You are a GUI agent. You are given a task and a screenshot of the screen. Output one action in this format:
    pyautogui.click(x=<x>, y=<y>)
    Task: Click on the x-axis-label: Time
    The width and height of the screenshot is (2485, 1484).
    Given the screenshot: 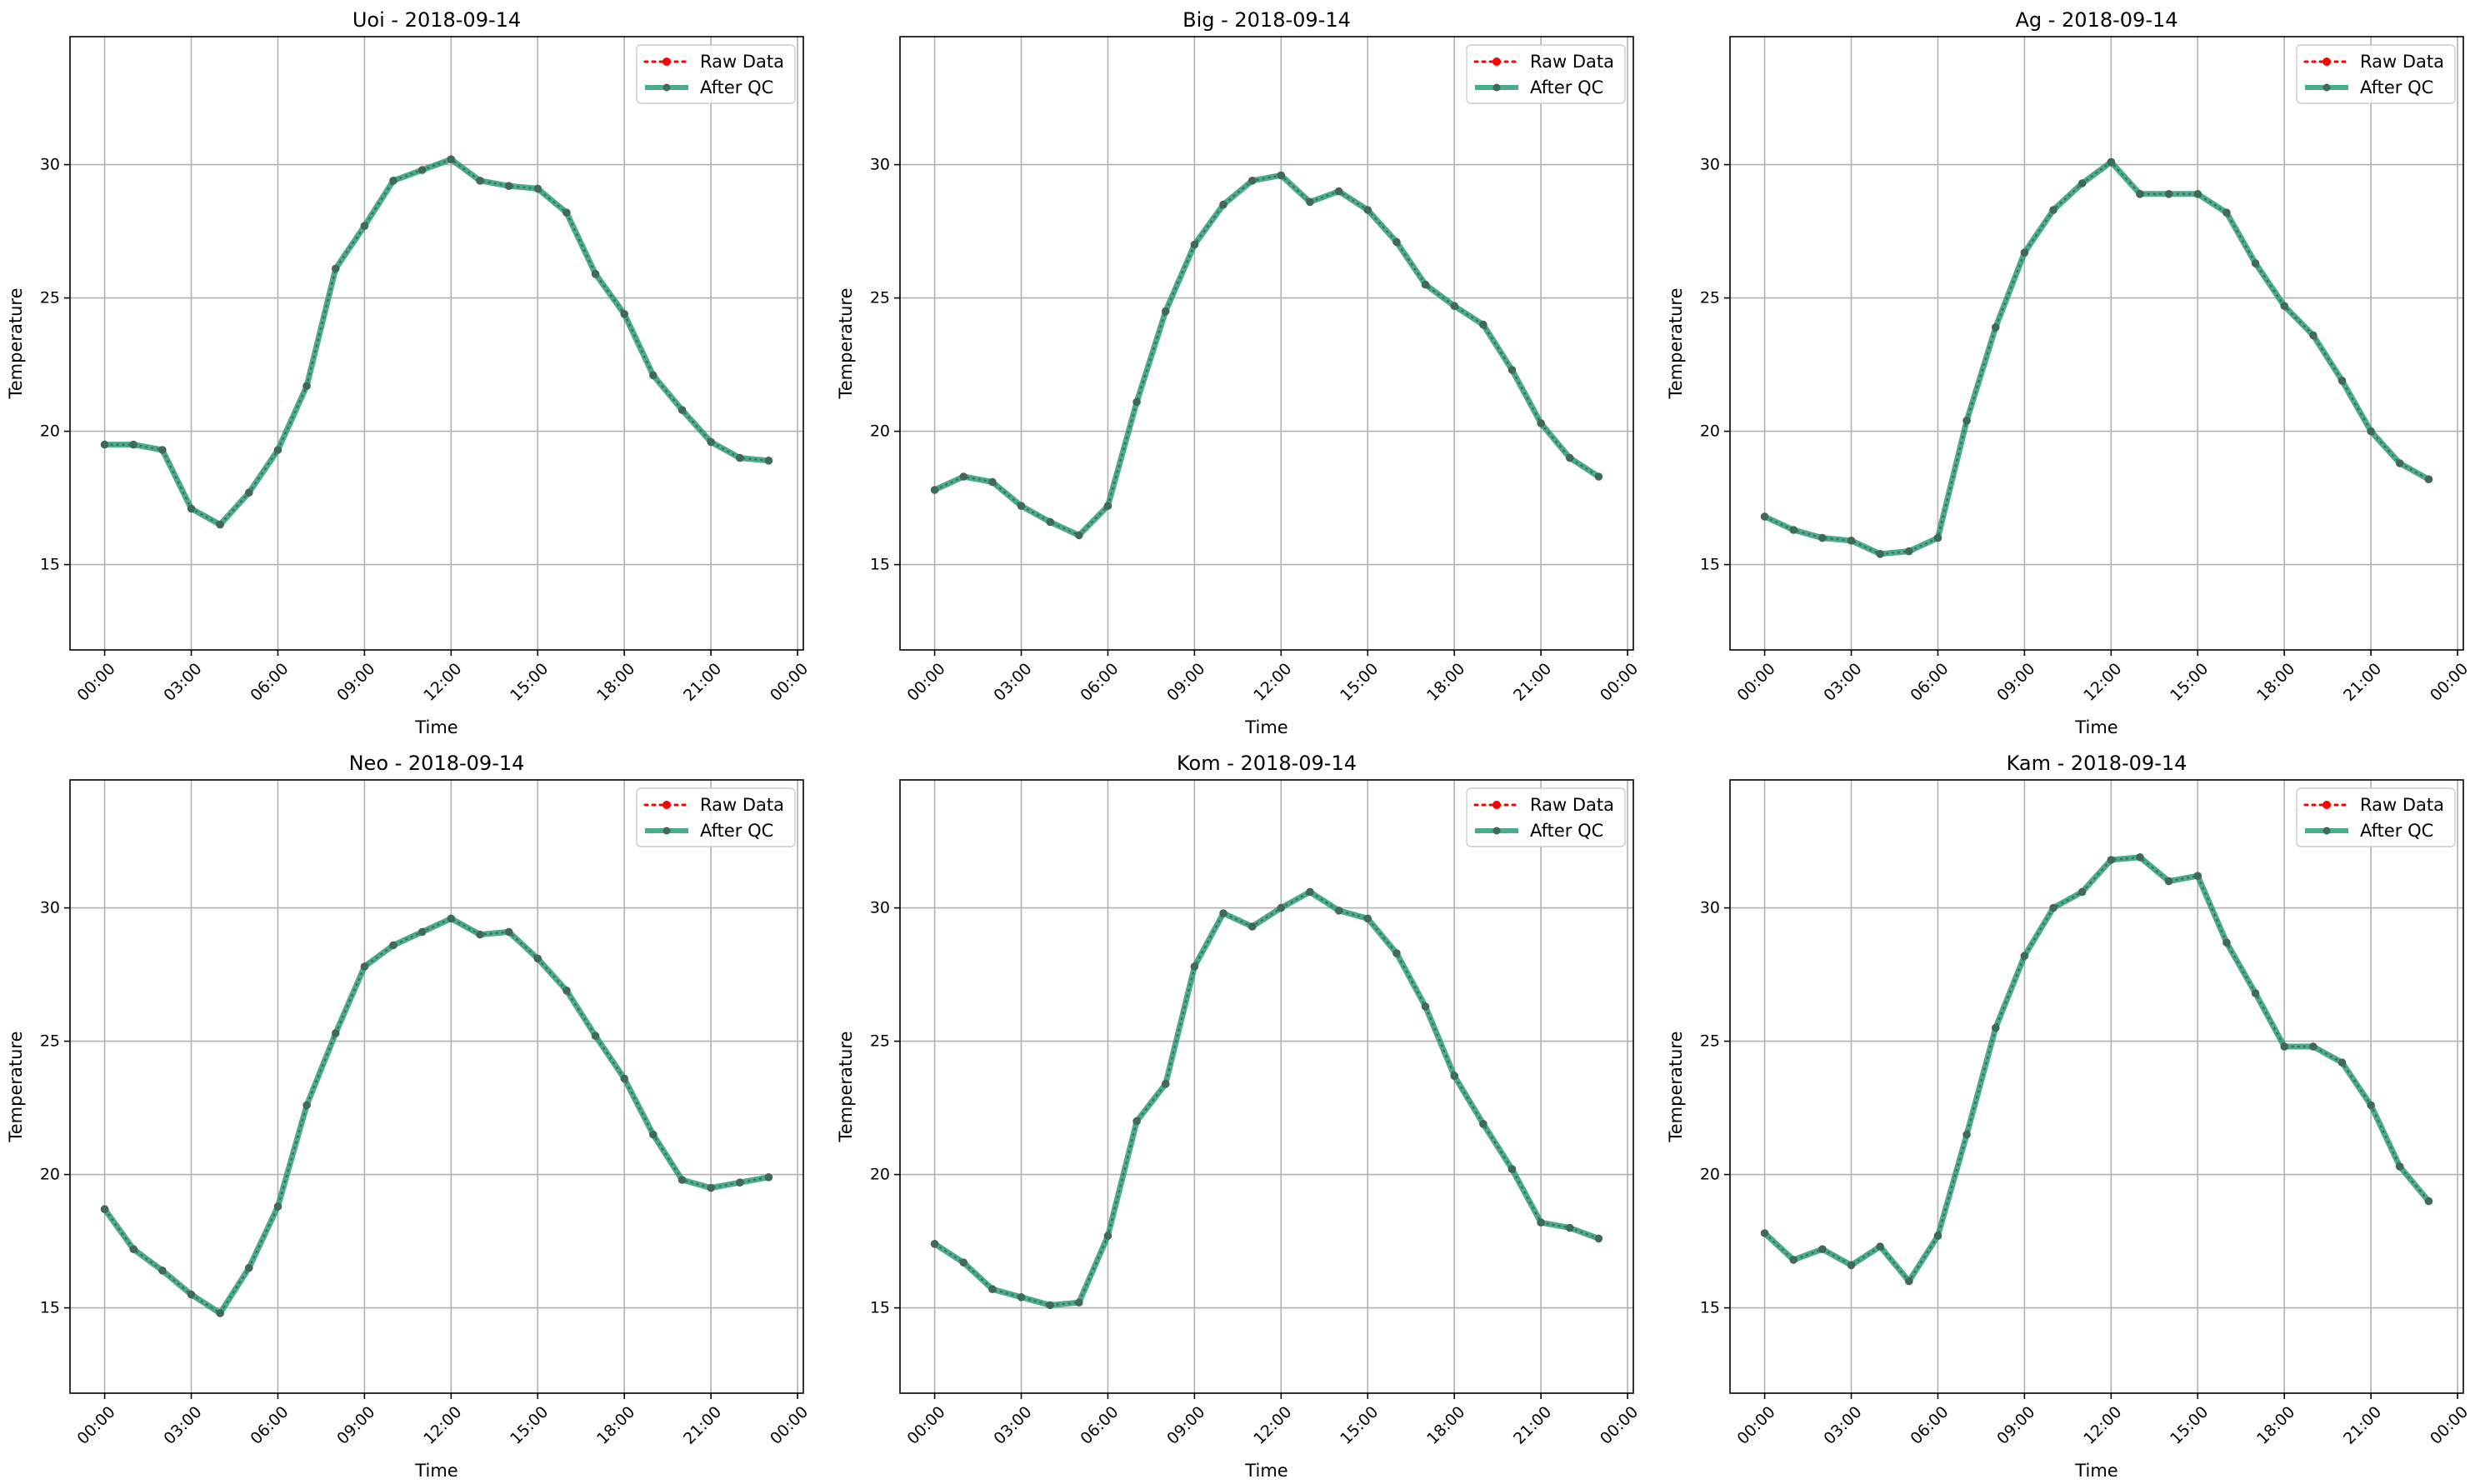 What is the action you would take?
    pyautogui.click(x=2096, y=1471)
    